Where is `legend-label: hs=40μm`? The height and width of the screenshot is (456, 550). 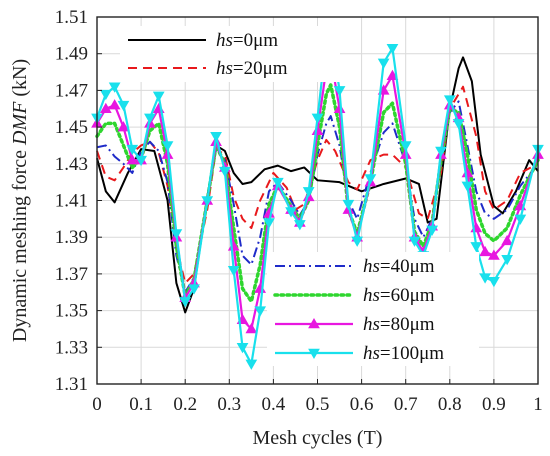
legend-label: hs=40μm is located at coordinates (399, 266).